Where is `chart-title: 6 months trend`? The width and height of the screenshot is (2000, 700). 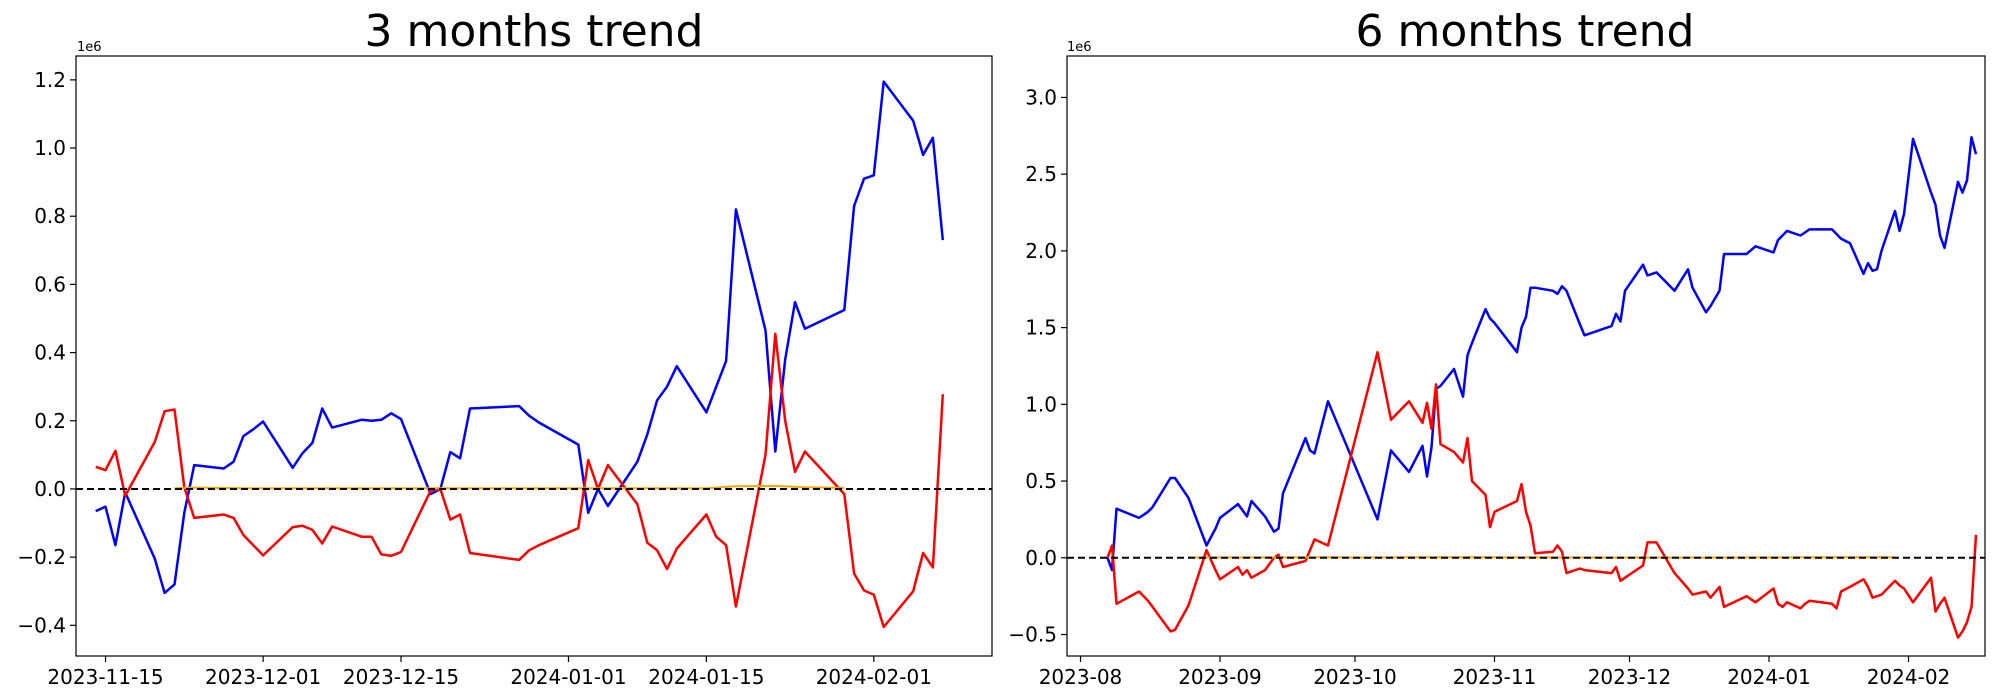
chart-title: 6 months trend is located at coordinates (1525, 31).